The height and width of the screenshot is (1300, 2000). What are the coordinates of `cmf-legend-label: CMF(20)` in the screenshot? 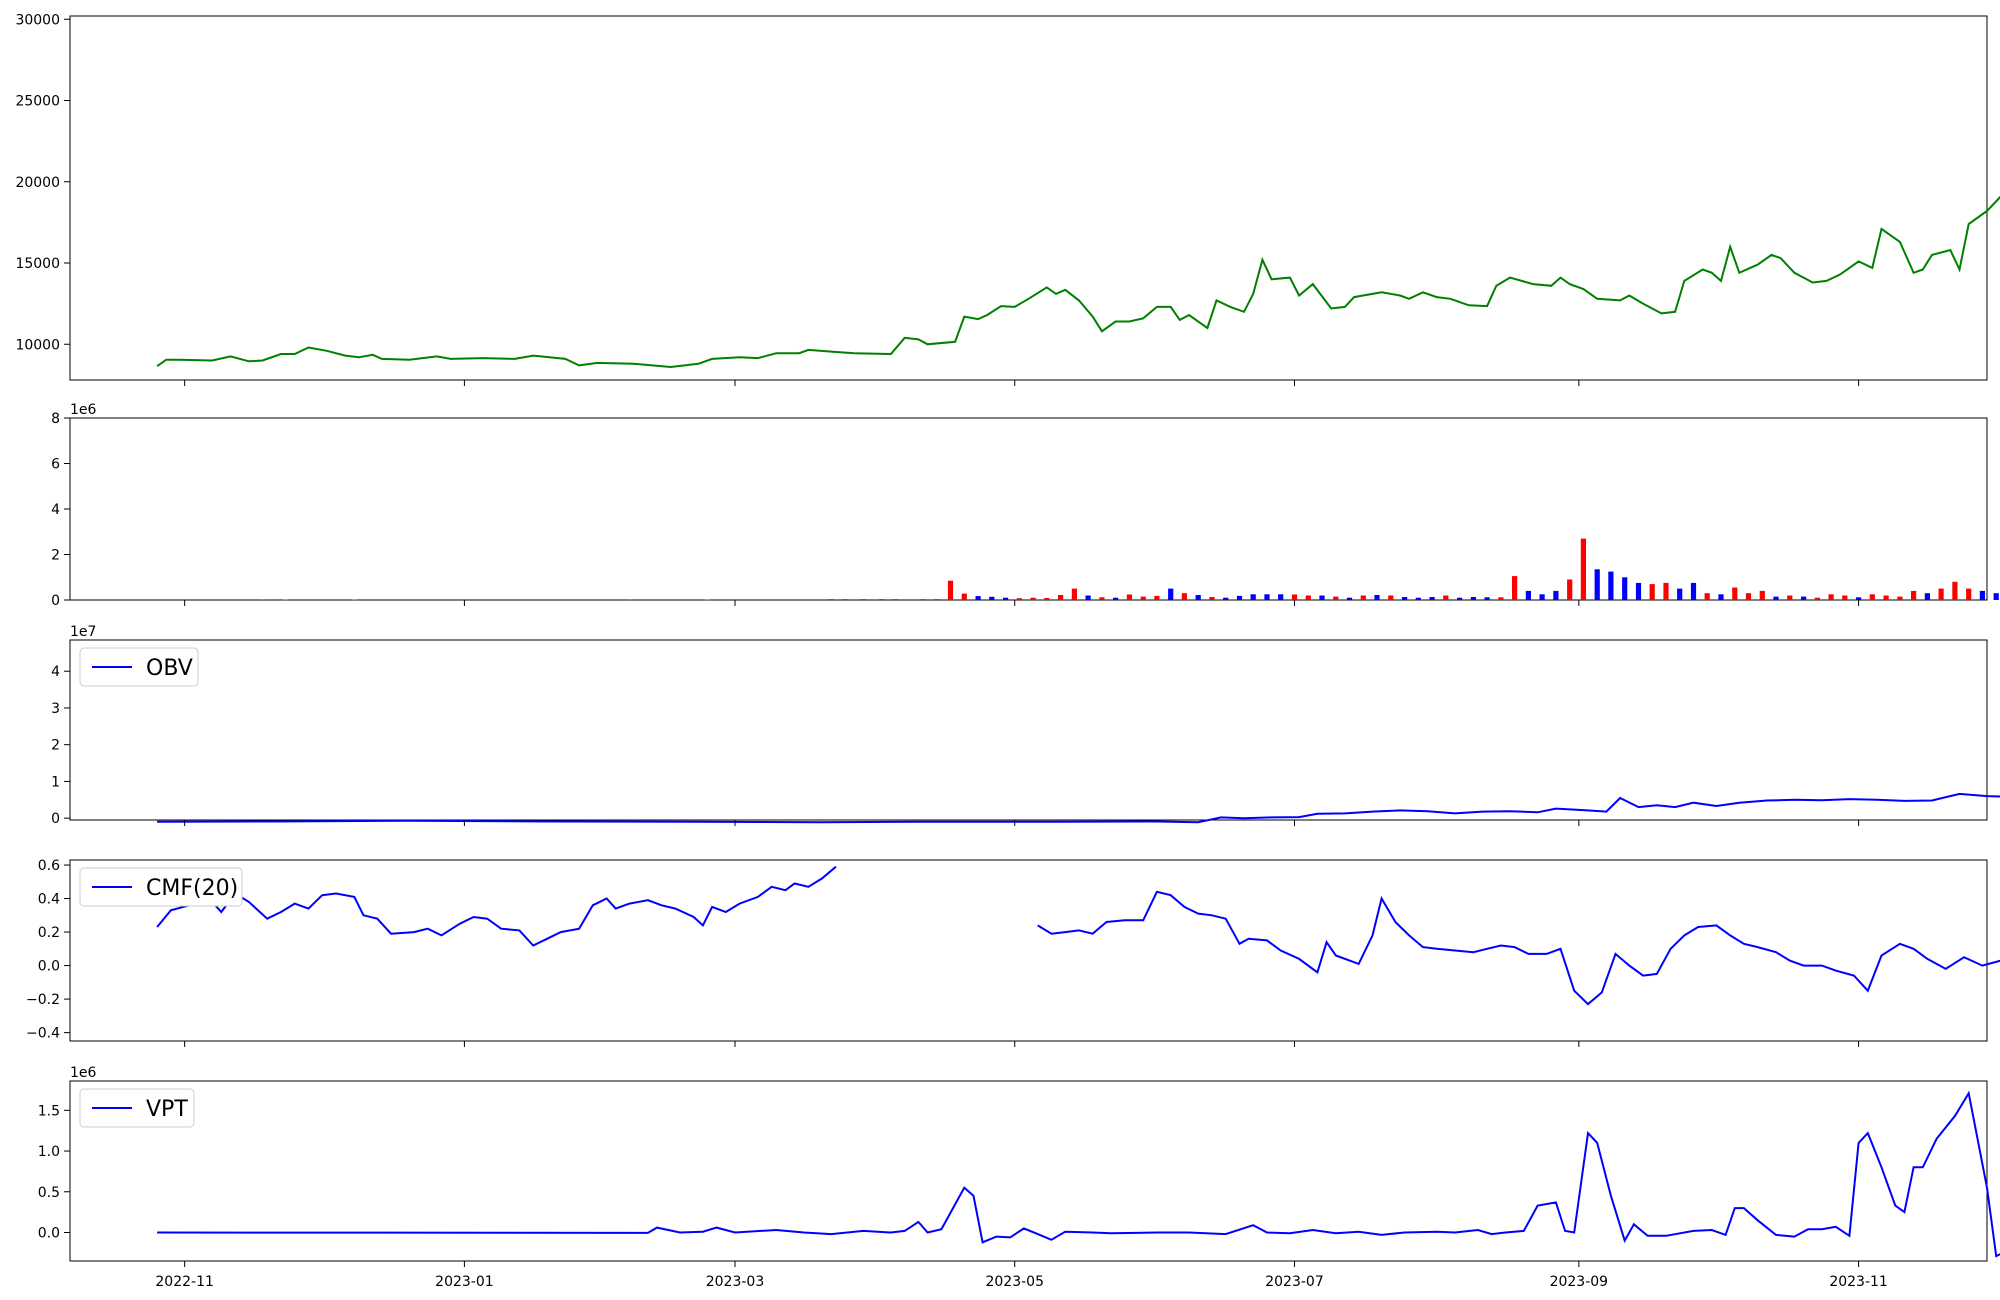 It's located at (192, 888).